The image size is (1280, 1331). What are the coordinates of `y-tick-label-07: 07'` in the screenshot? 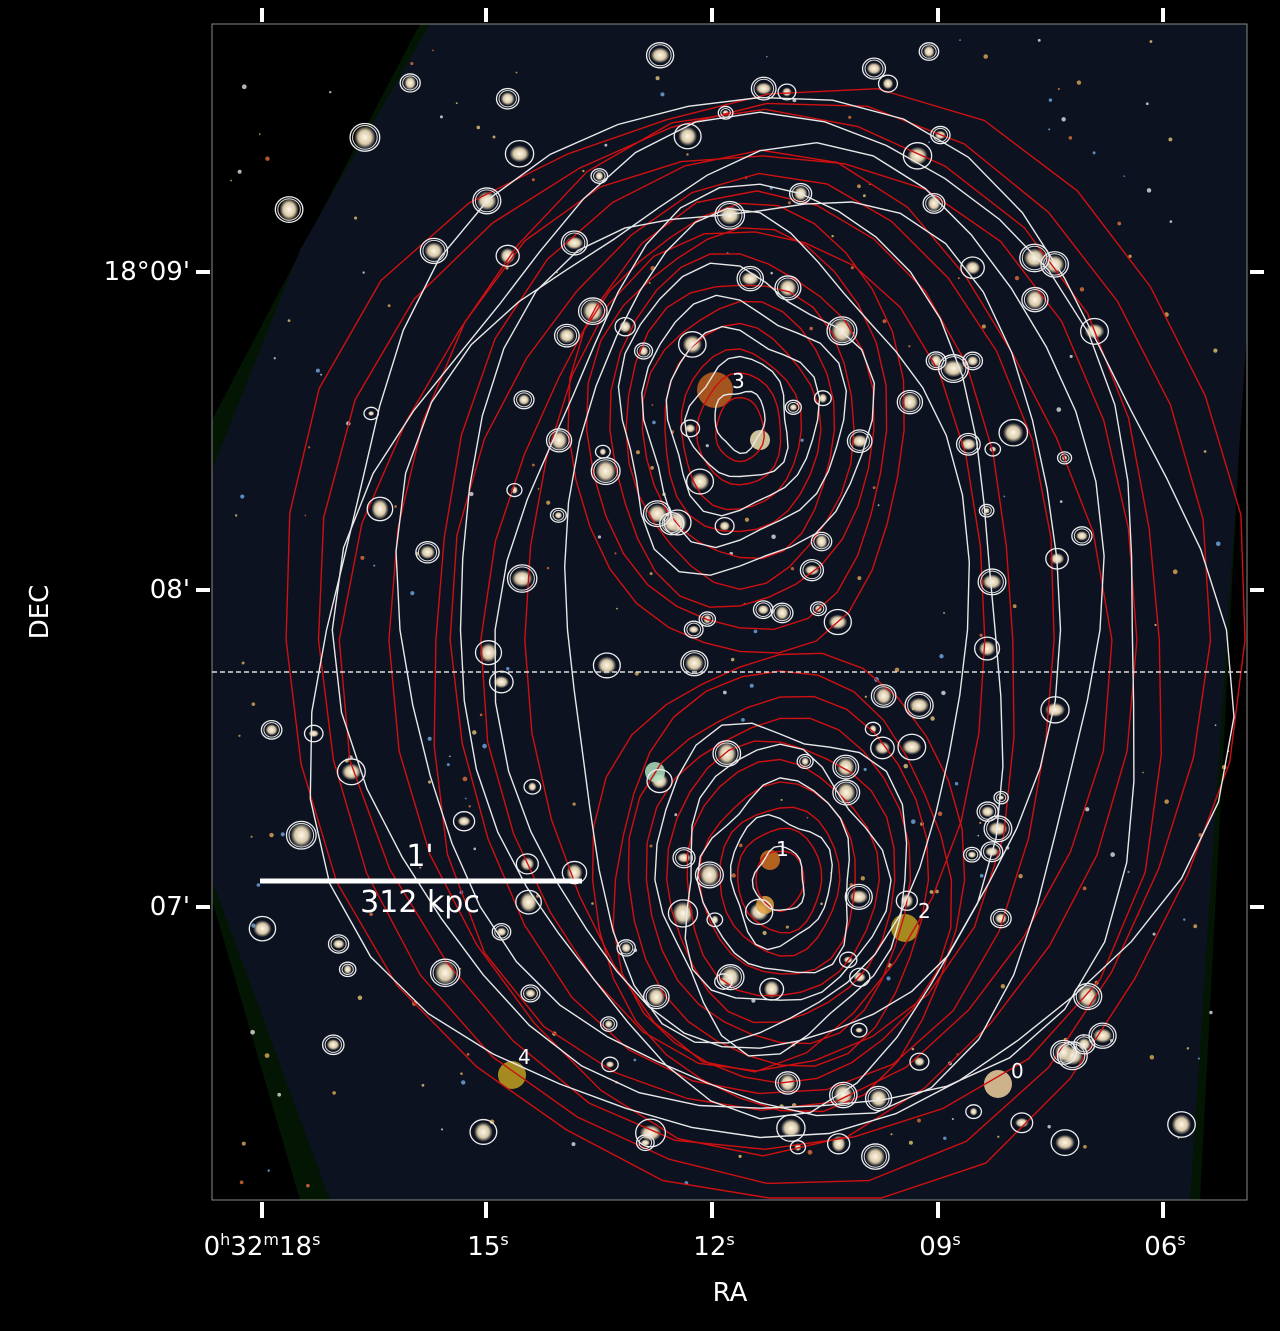 It's located at (169, 907).